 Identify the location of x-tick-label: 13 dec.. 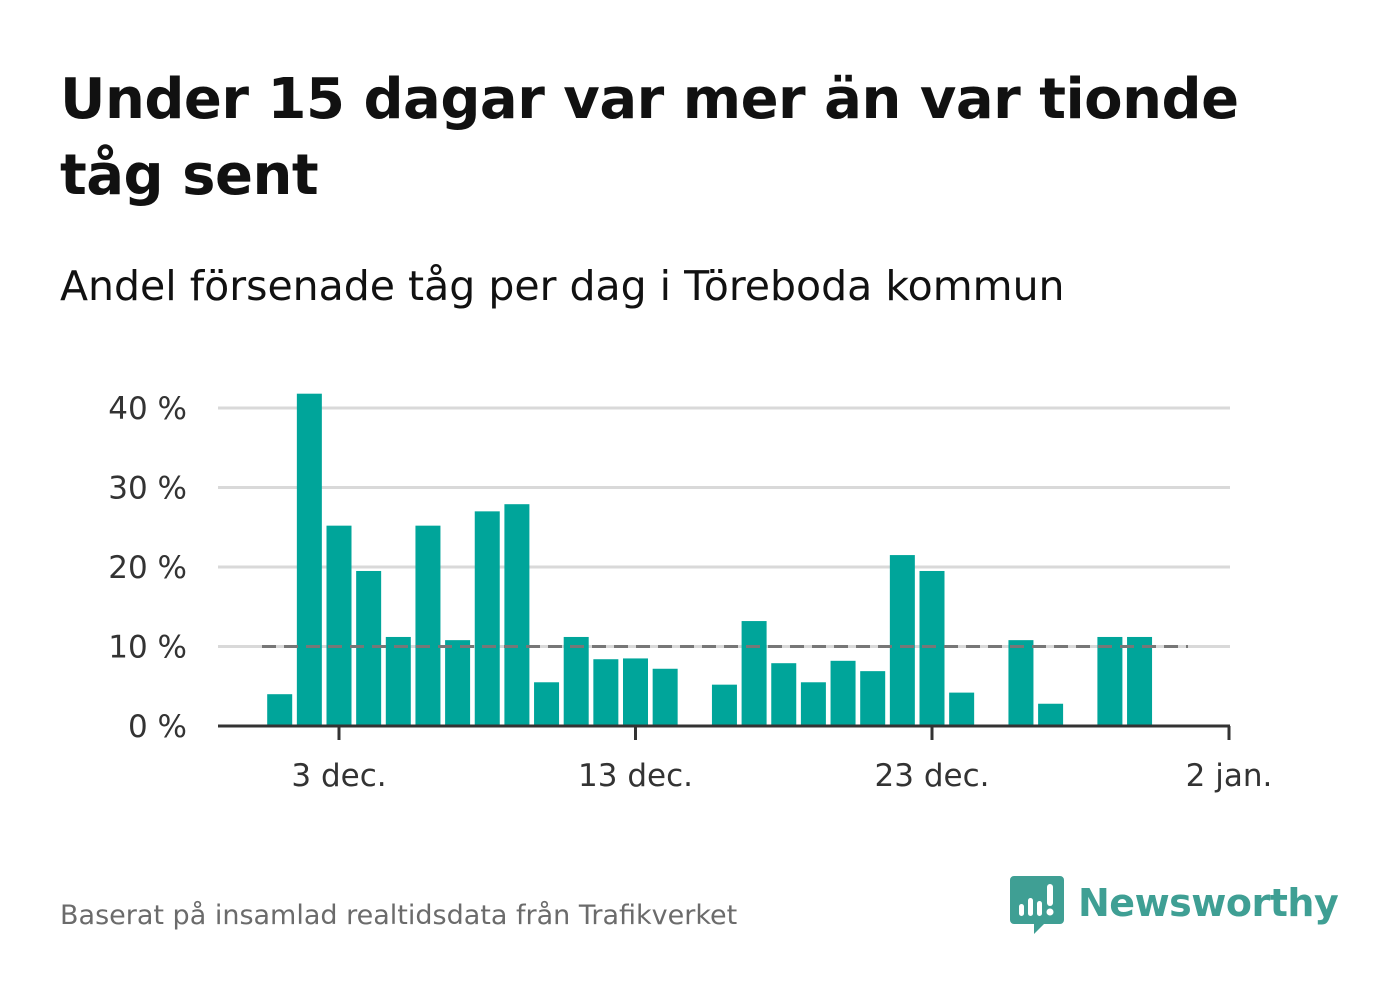
(635, 776).